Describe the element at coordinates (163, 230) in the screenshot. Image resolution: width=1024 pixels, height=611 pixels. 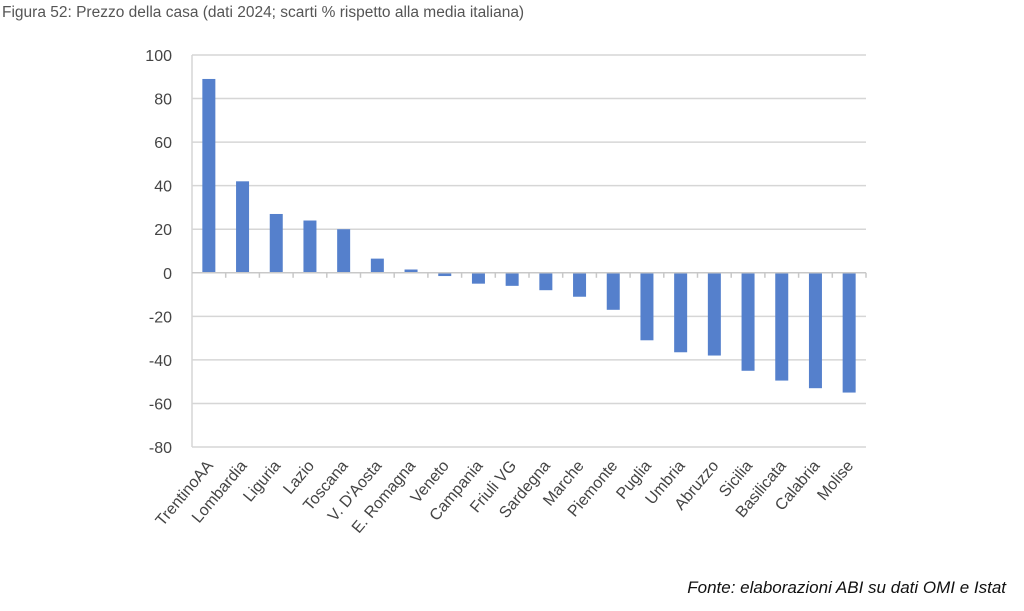
I see `y-tick-label: 20` at that location.